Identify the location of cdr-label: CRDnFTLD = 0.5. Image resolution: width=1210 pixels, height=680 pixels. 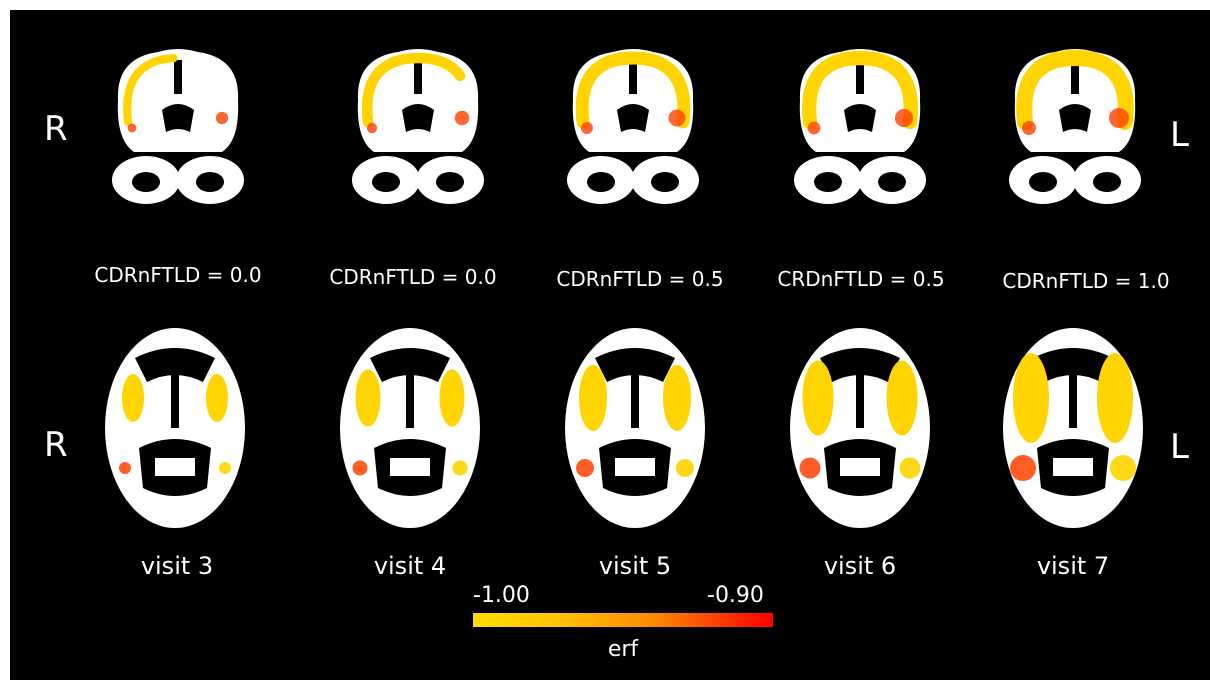
(861, 279).